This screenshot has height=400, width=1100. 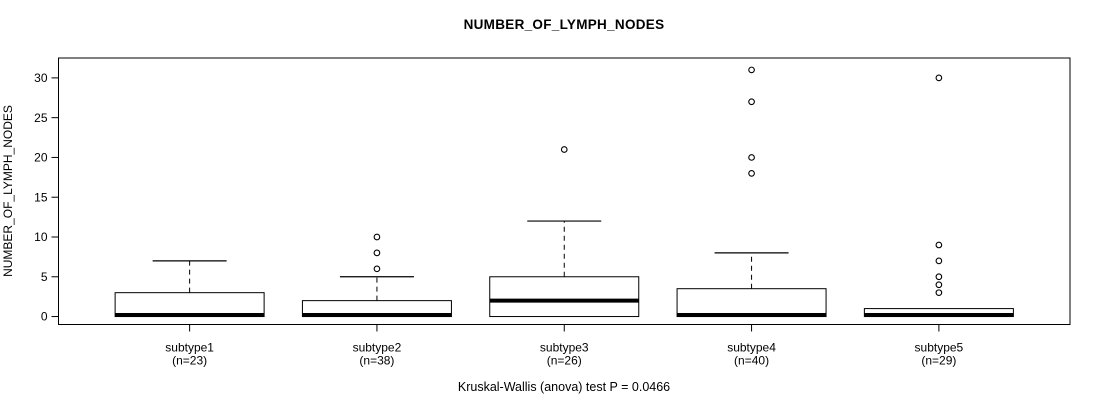 What do you see at coordinates (41, 197) in the screenshot?
I see `y-tick-label: 15` at bounding box center [41, 197].